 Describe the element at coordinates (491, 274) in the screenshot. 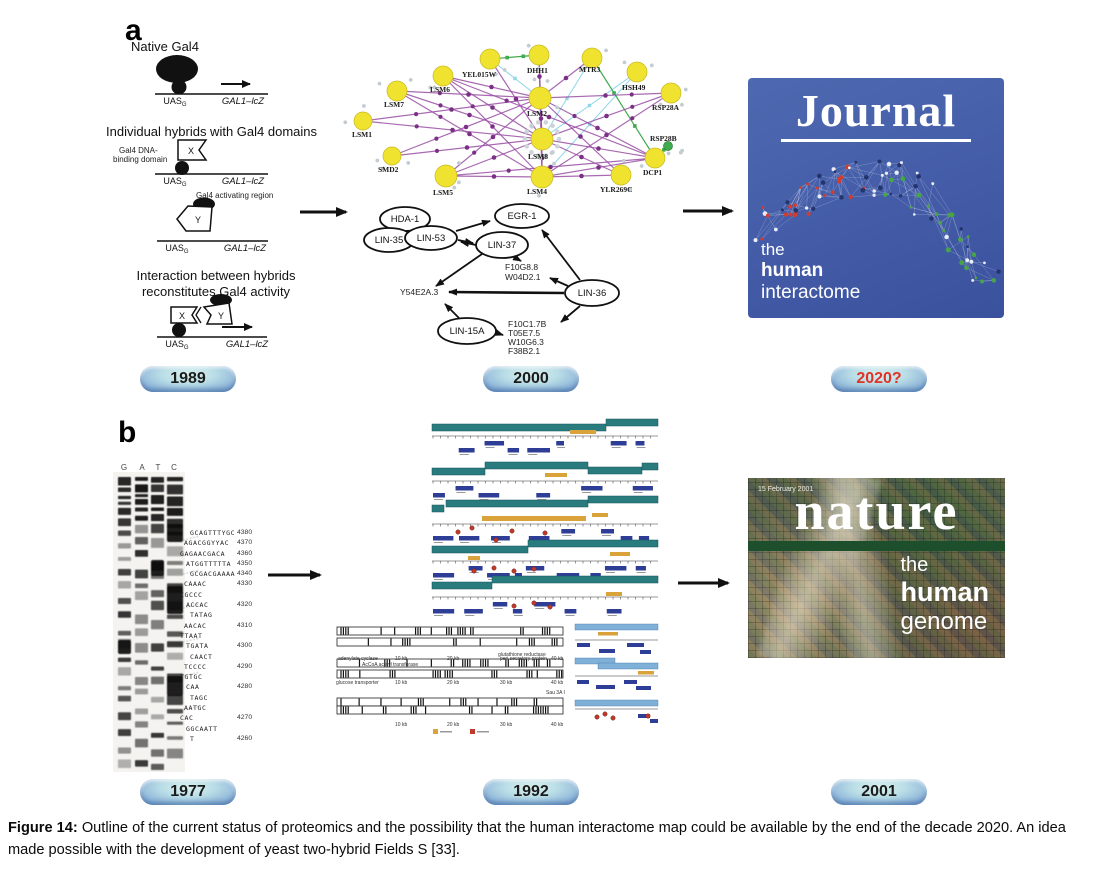

I see `worm-ovals` at that location.